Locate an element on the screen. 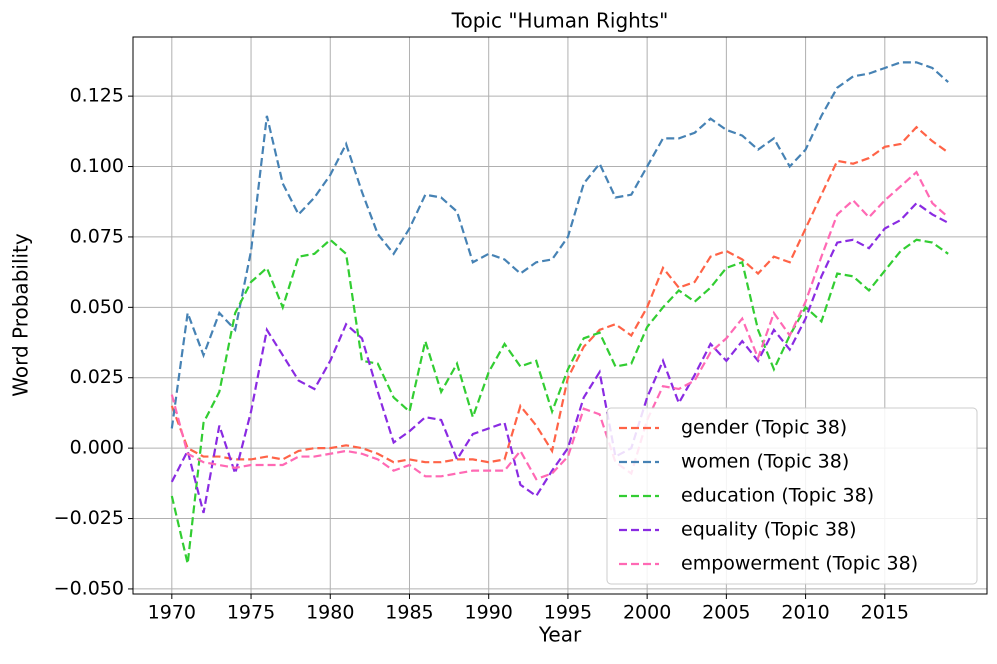  y-tick-label: 0.075 is located at coordinates (97, 236).